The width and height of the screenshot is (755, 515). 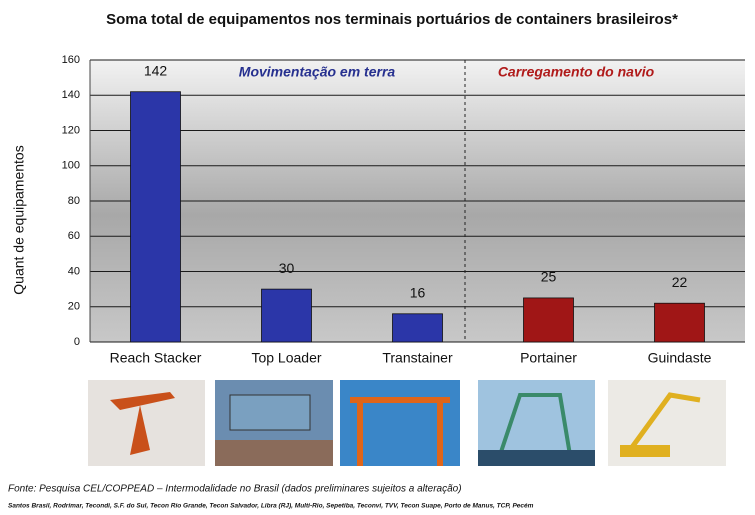 What do you see at coordinates (77, 342) in the screenshot?
I see `y-tick-label: 0` at bounding box center [77, 342].